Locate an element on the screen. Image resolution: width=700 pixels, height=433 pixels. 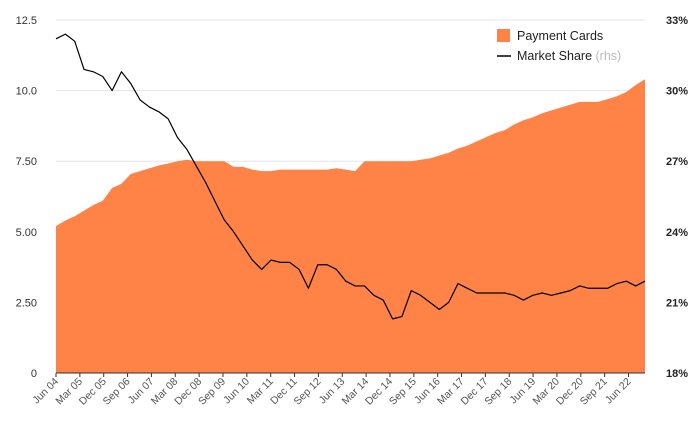
y-left-tick-label: 7.50 is located at coordinates (26, 162).